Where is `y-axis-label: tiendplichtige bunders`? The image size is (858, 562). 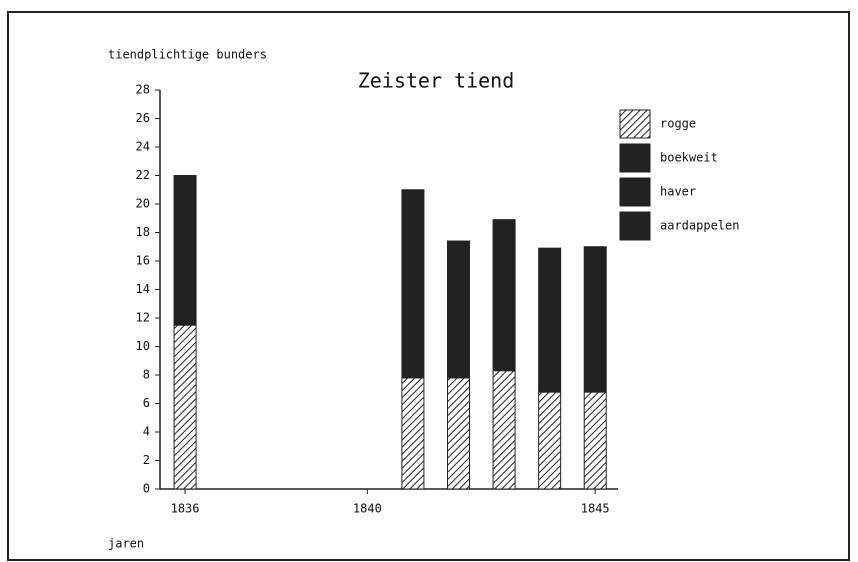
y-axis-label: tiendplichtige bunders is located at coordinates (187, 55).